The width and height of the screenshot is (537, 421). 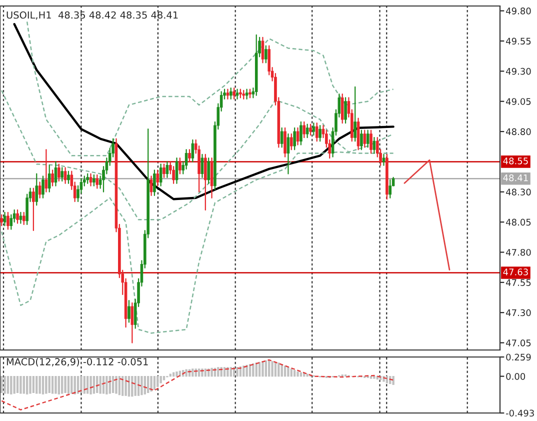 What do you see at coordinates (515, 178) in the screenshot?
I see `ref-line-label: 48.41` at bounding box center [515, 178].